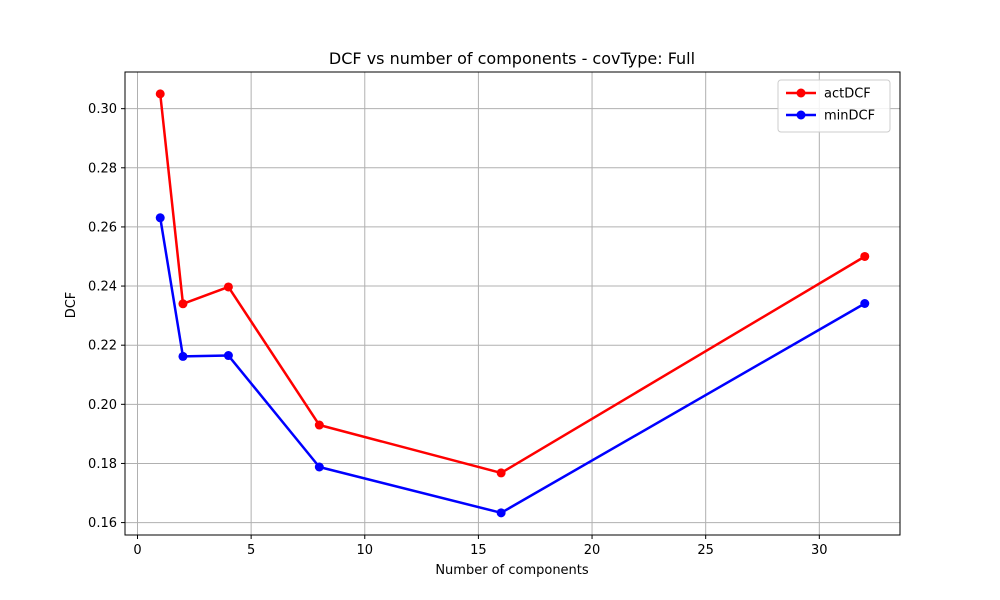 This screenshot has width=1000, height=600. Describe the element at coordinates (71, 305) in the screenshot. I see `y-axis-label: DCF` at that location.